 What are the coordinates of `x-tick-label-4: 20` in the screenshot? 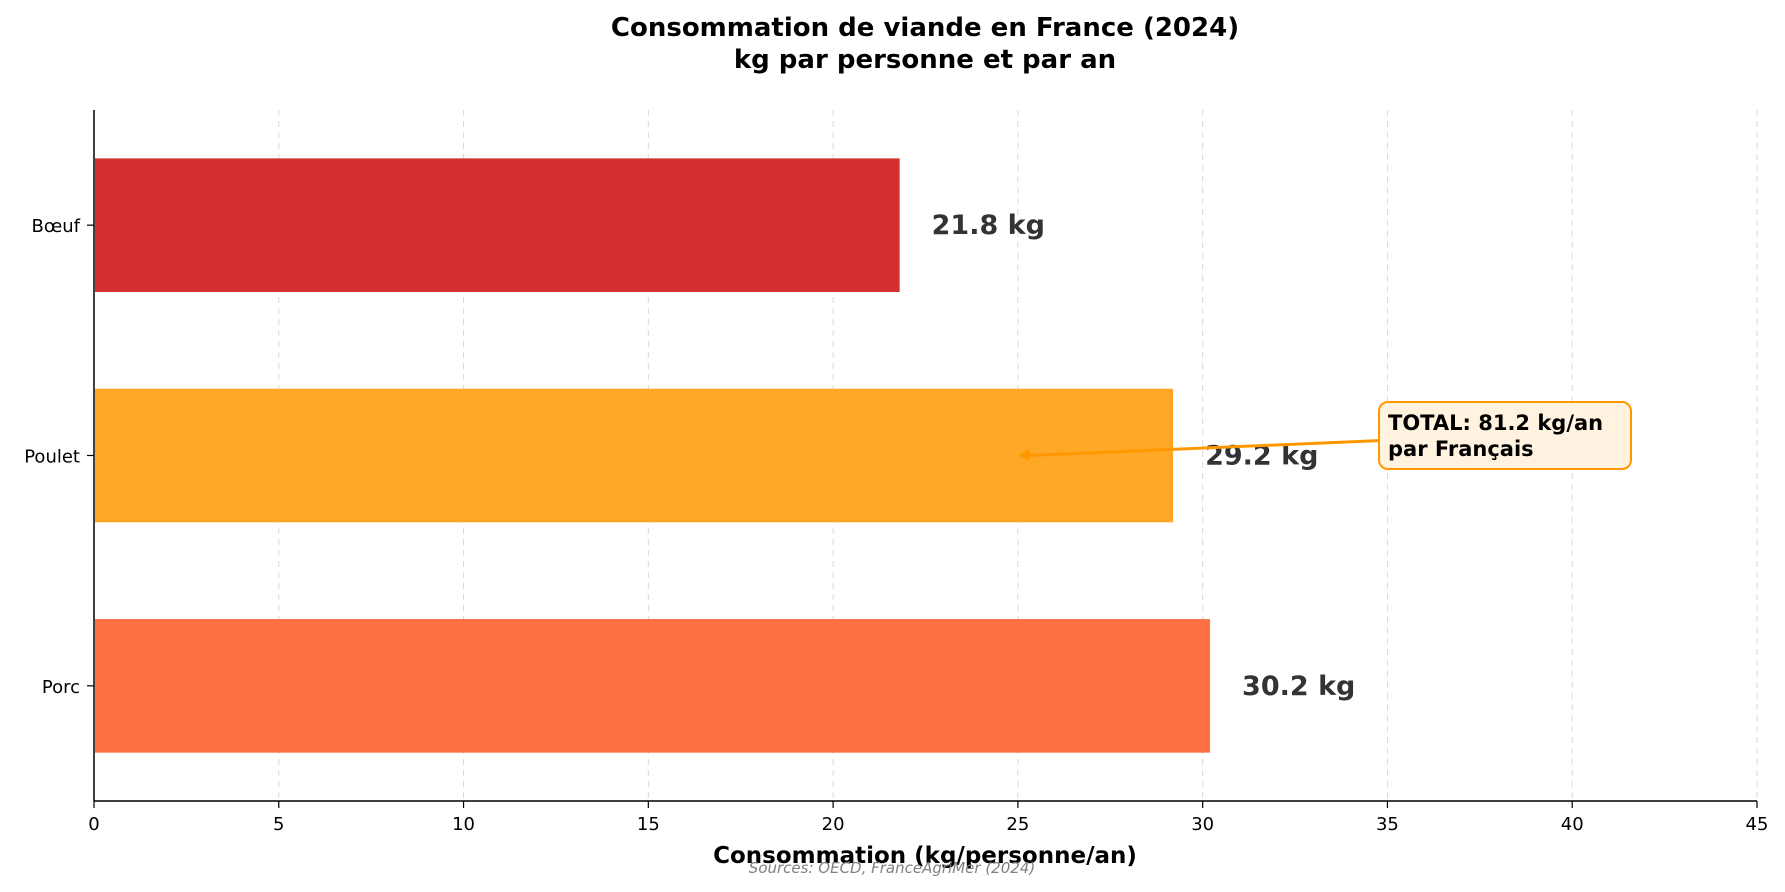 It's located at (833, 824).